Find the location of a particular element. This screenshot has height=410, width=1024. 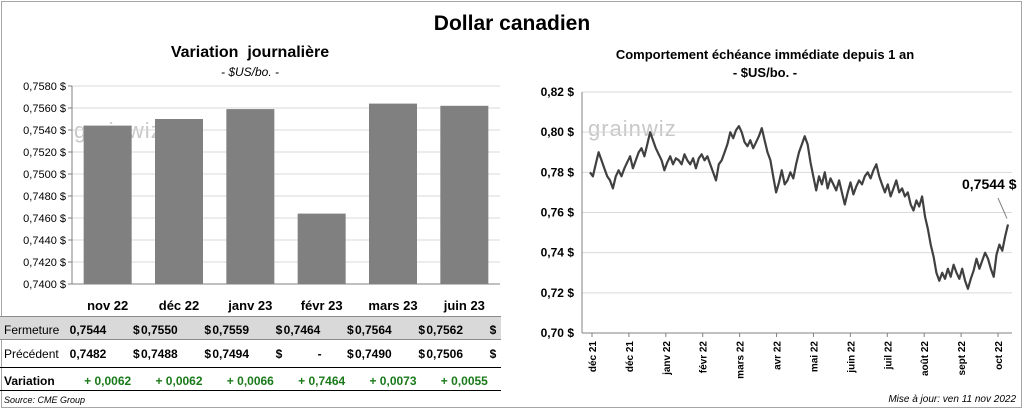

right-chart-subtitle: - $US/bo. - is located at coordinates (765, 72).